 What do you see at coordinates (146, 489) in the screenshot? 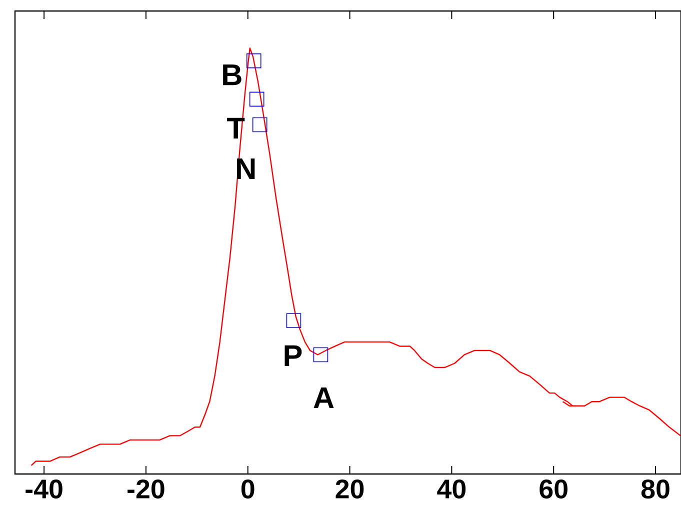
I see `x-tick-label: -20` at bounding box center [146, 489].